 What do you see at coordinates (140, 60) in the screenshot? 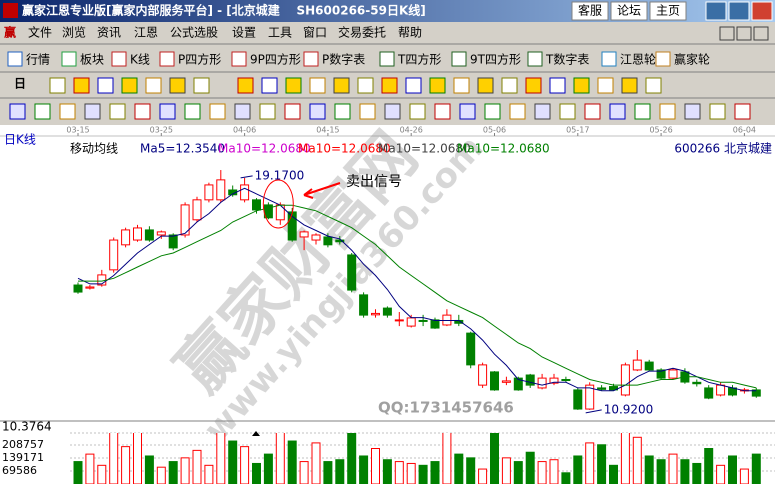
I see `toolbar-label: K线` at bounding box center [140, 60].